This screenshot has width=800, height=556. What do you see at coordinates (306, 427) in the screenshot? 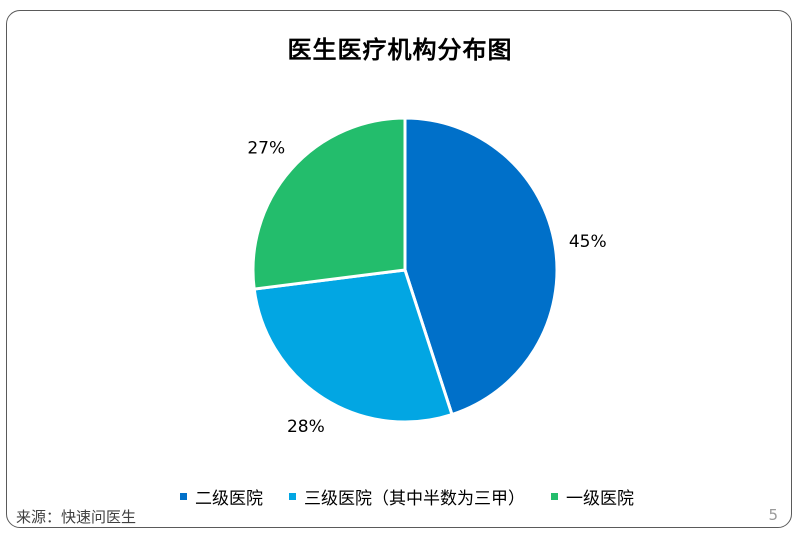
I see `slice-data-label: 28%` at bounding box center [306, 427].